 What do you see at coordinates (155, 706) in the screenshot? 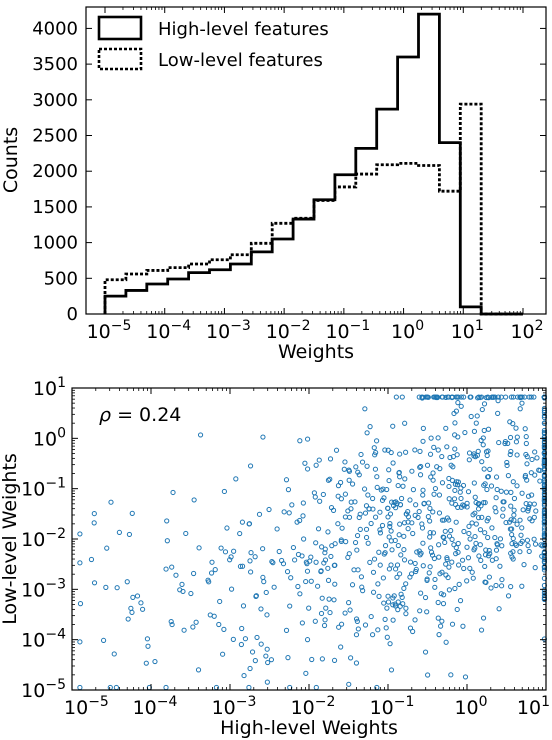
I see `scatter-x-tick-label: 10−4` at bounding box center [155, 706].